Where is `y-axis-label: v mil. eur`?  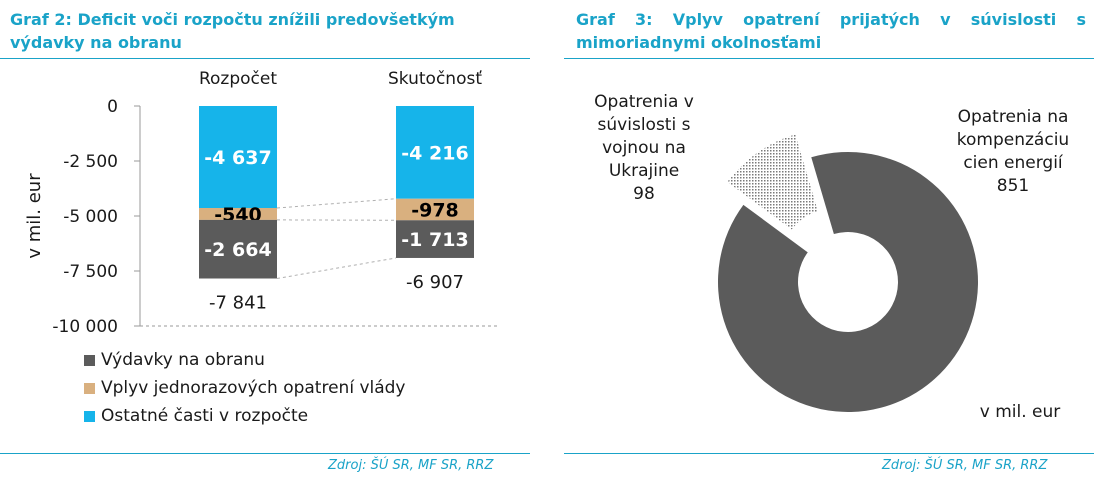
y-axis-label: v mil. eur is located at coordinates (34, 216).